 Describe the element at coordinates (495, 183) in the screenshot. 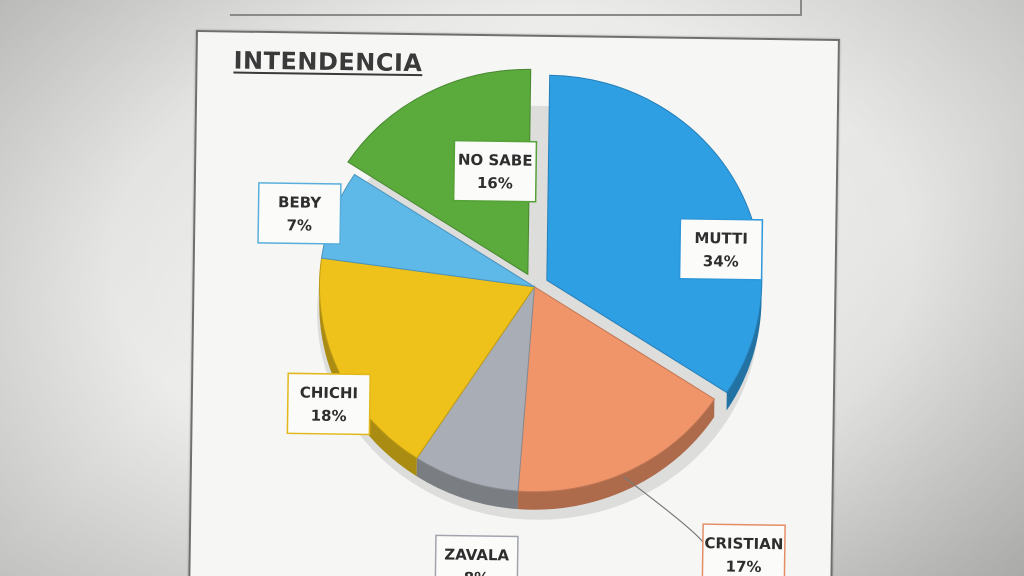

I see `label-value-no-sabe: 16%` at that location.